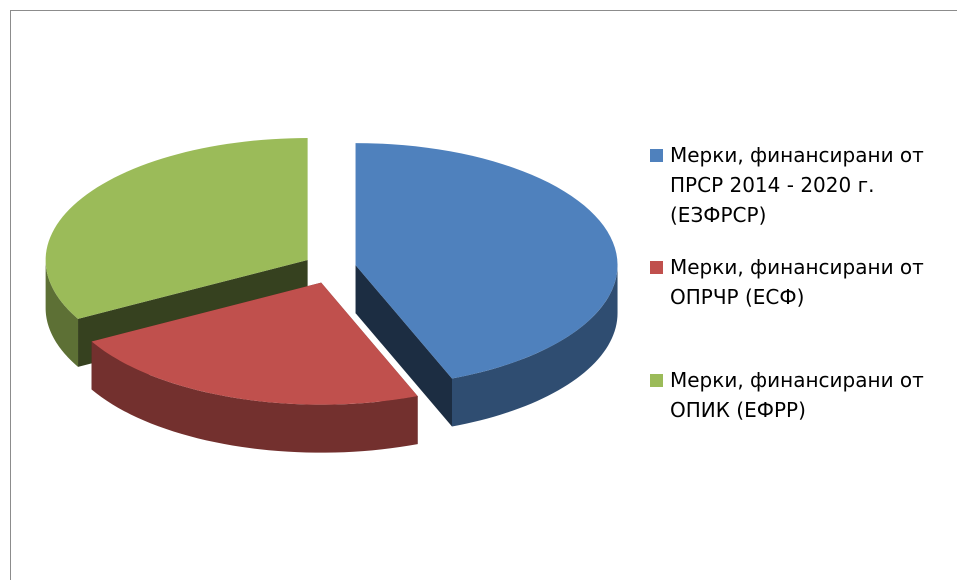 The image size is (957, 580). I want to click on legend-item: Мерки, финансирани от ОПРЧР (ЕСФ), so click(800, 282).